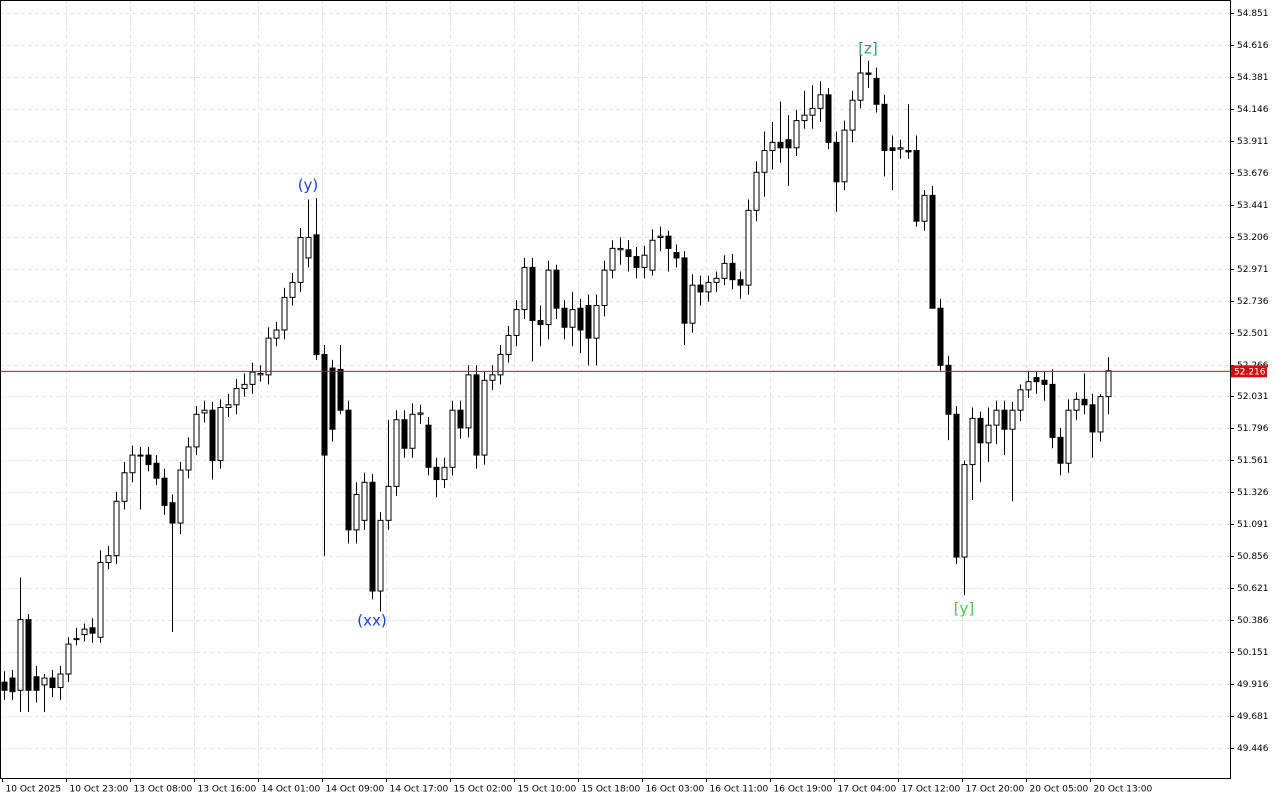 This screenshot has width=1280, height=800. I want to click on y-tick-label: 54.851, so click(1253, 14).